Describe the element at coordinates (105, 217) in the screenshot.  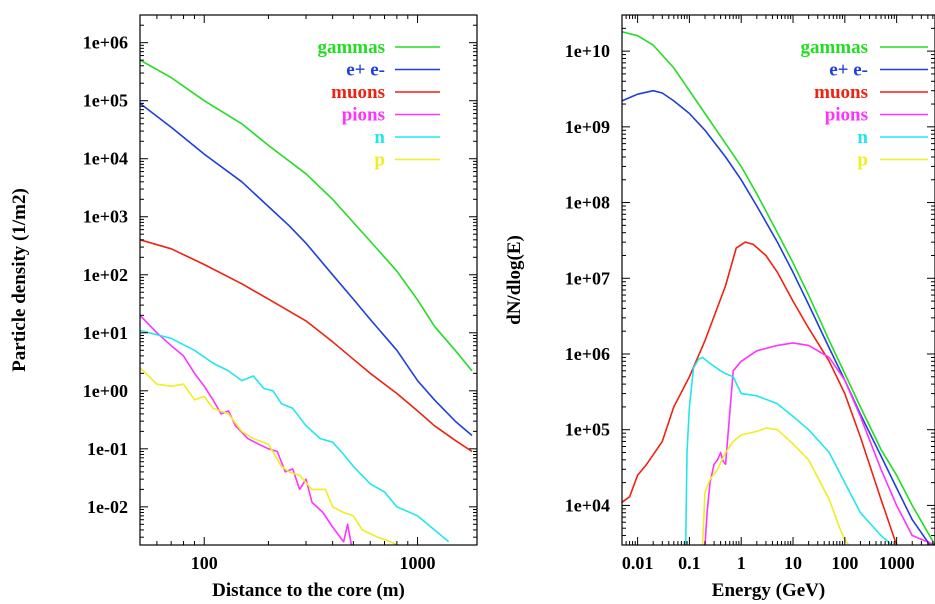
I see `y-tick-label: 1e+03` at that location.